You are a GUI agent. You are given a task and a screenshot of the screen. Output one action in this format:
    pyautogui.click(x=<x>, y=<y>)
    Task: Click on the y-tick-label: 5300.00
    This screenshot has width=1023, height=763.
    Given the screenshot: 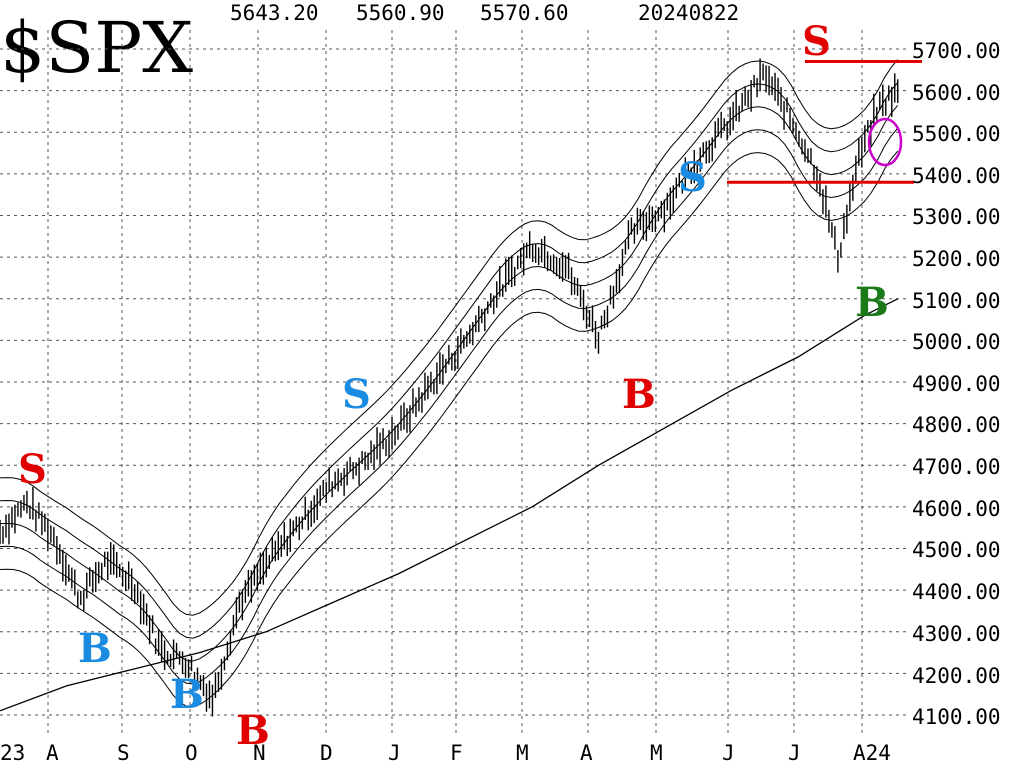 What is the action you would take?
    pyautogui.click(x=956, y=217)
    